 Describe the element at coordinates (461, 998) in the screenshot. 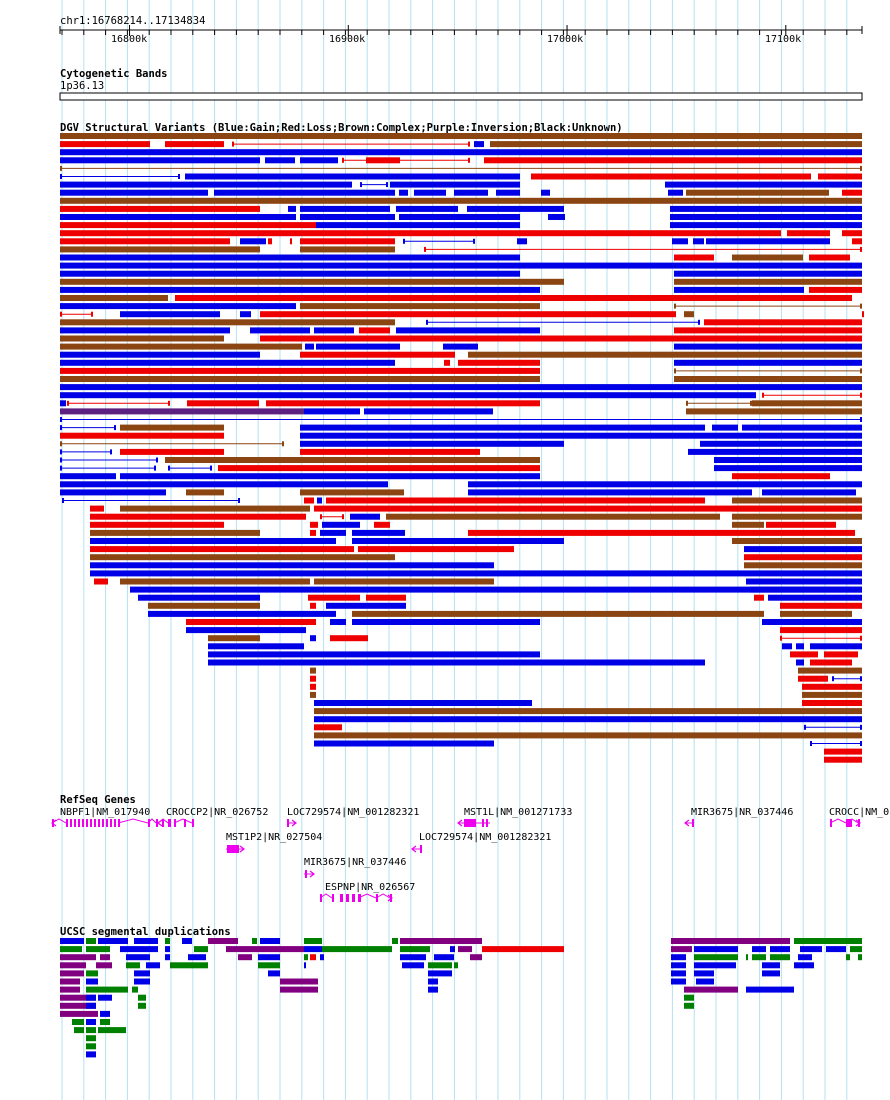

I see `segmental-duplications-track` at that location.